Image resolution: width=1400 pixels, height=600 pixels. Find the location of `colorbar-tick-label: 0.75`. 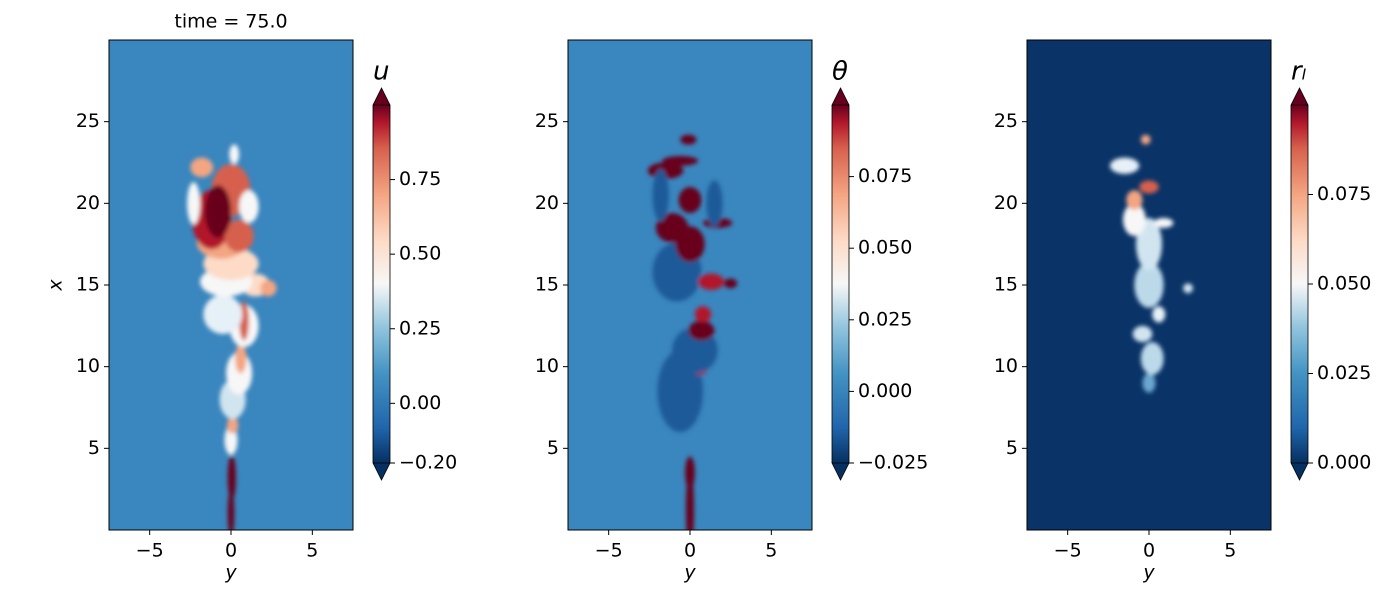

colorbar-tick-label: 0.75 is located at coordinates (420, 179).